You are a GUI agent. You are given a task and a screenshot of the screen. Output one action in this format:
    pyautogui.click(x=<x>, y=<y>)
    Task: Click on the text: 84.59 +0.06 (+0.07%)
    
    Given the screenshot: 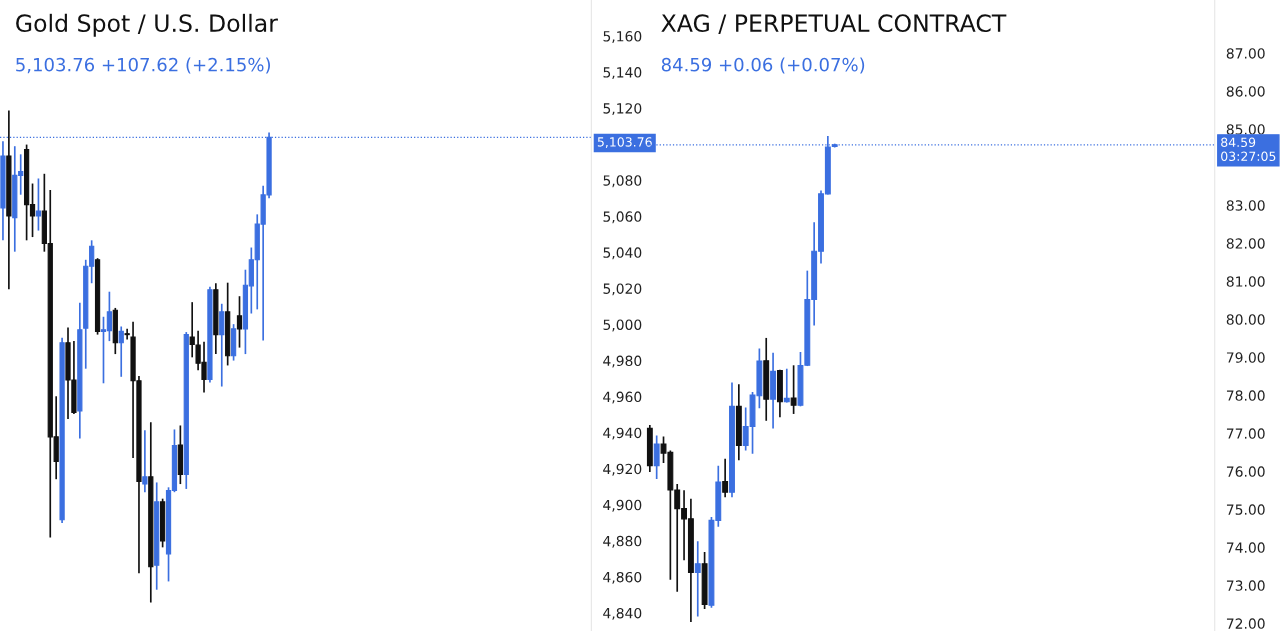 What is the action you would take?
    pyautogui.click(x=763, y=65)
    